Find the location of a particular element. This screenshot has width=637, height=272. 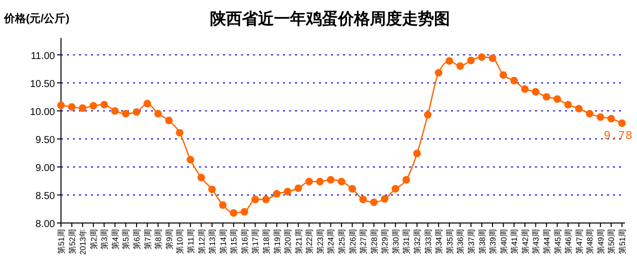

x-tick-label: 第8周 is located at coordinates (159, 239).